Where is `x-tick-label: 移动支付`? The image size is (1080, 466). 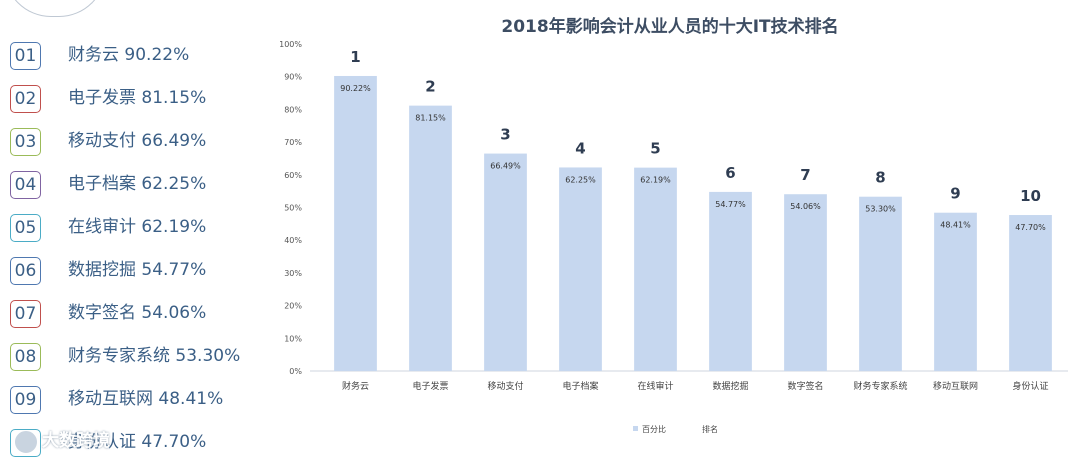 x-tick-label: 移动支付 is located at coordinates (505, 386).